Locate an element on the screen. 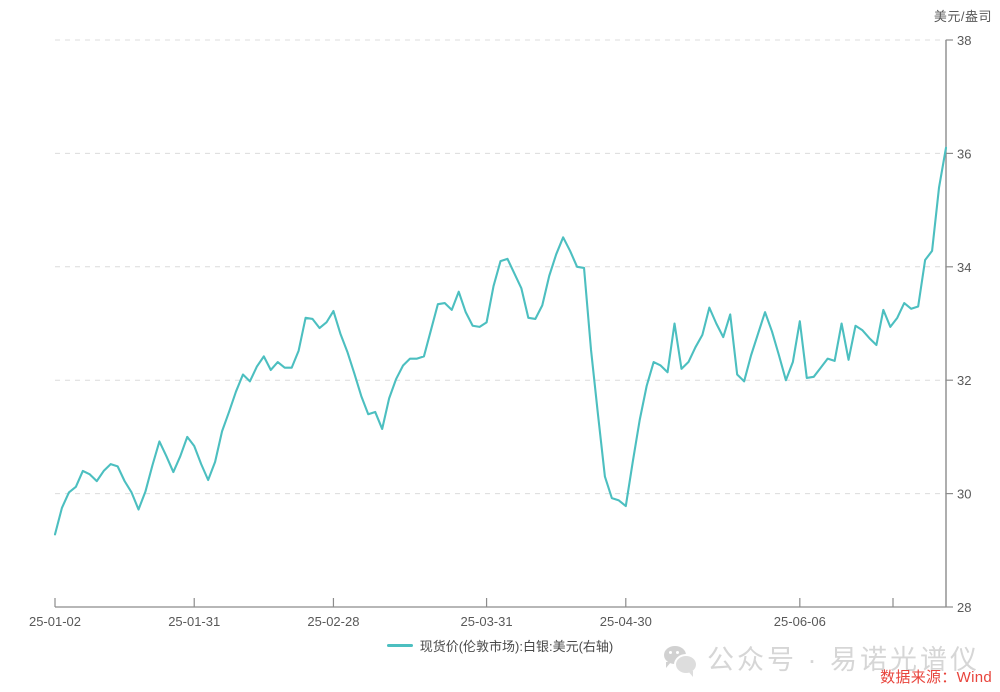  x-tick-label: 25-02-28 is located at coordinates (333, 621).